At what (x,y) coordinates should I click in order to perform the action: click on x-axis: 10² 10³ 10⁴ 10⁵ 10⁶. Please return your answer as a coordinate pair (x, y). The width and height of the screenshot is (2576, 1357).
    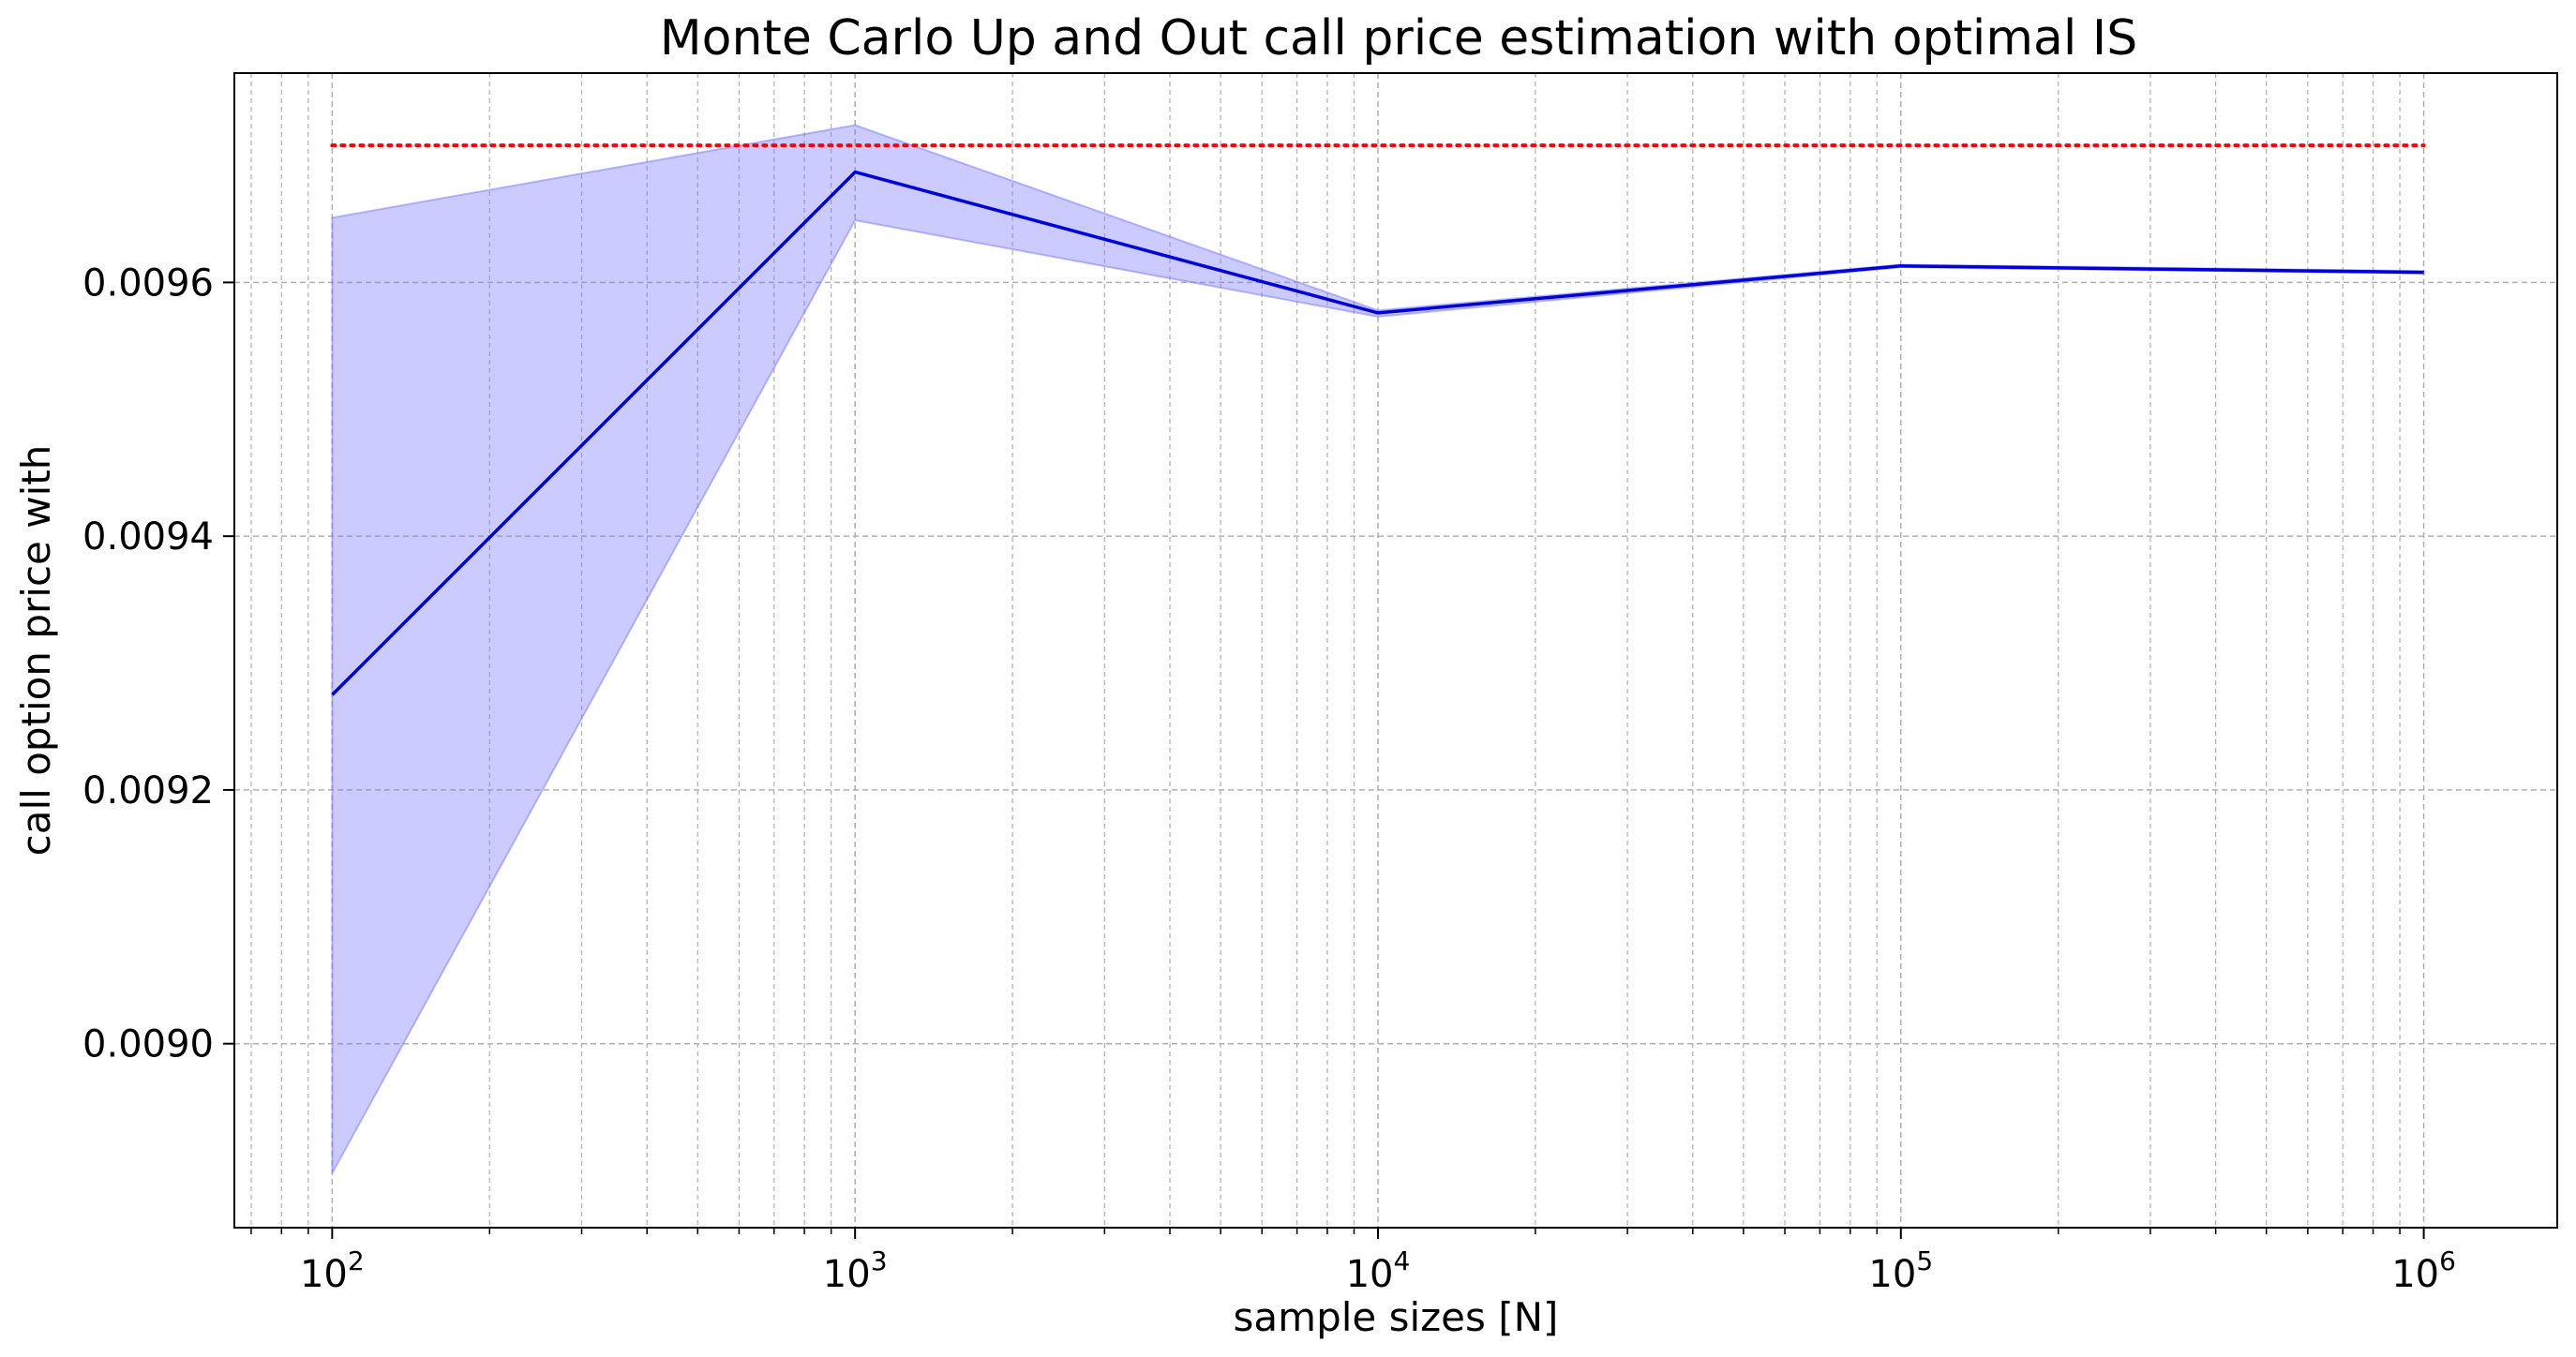
    Looking at the image, I should click on (1353, 1262).